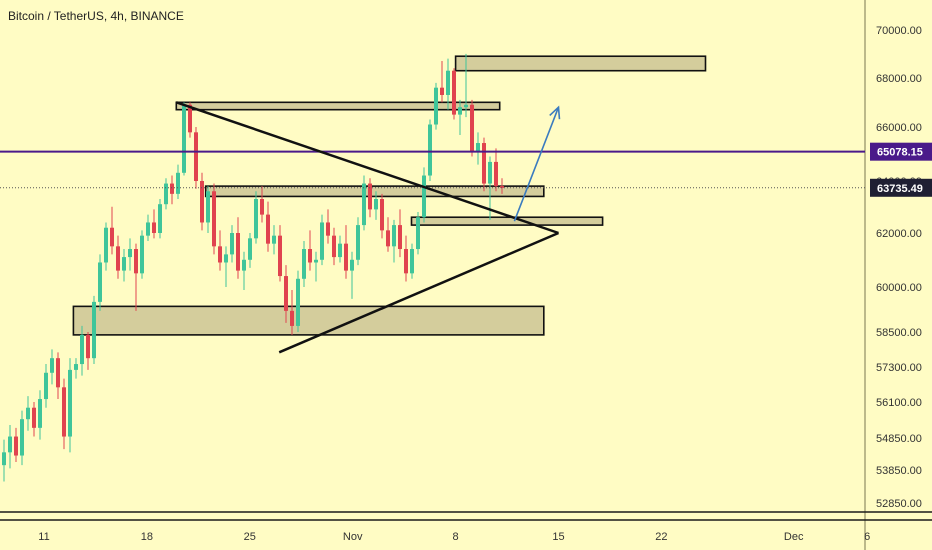 This screenshot has width=932, height=550. I want to click on y-tick-label: 53850.00, so click(899, 471).